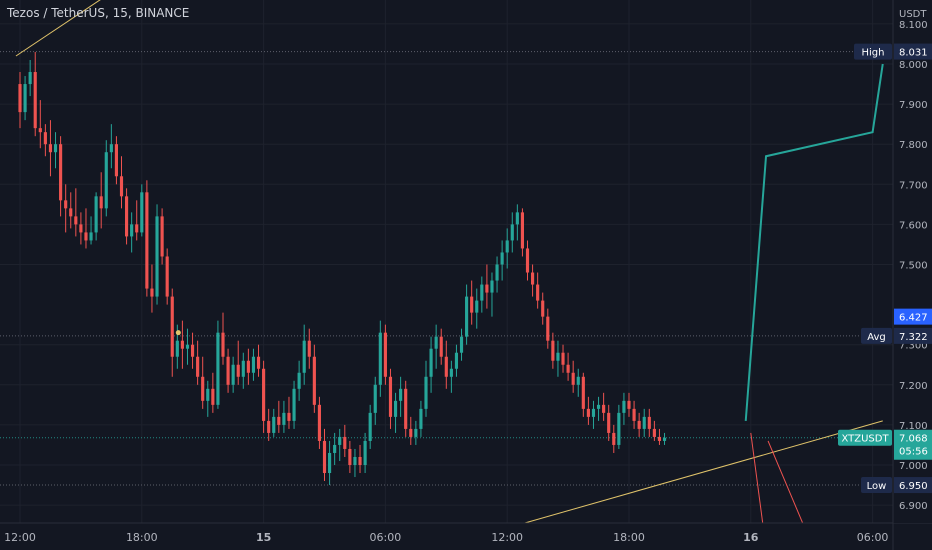  What do you see at coordinates (913, 266) in the screenshot?
I see `price-tick-label: 7.500` at bounding box center [913, 266].